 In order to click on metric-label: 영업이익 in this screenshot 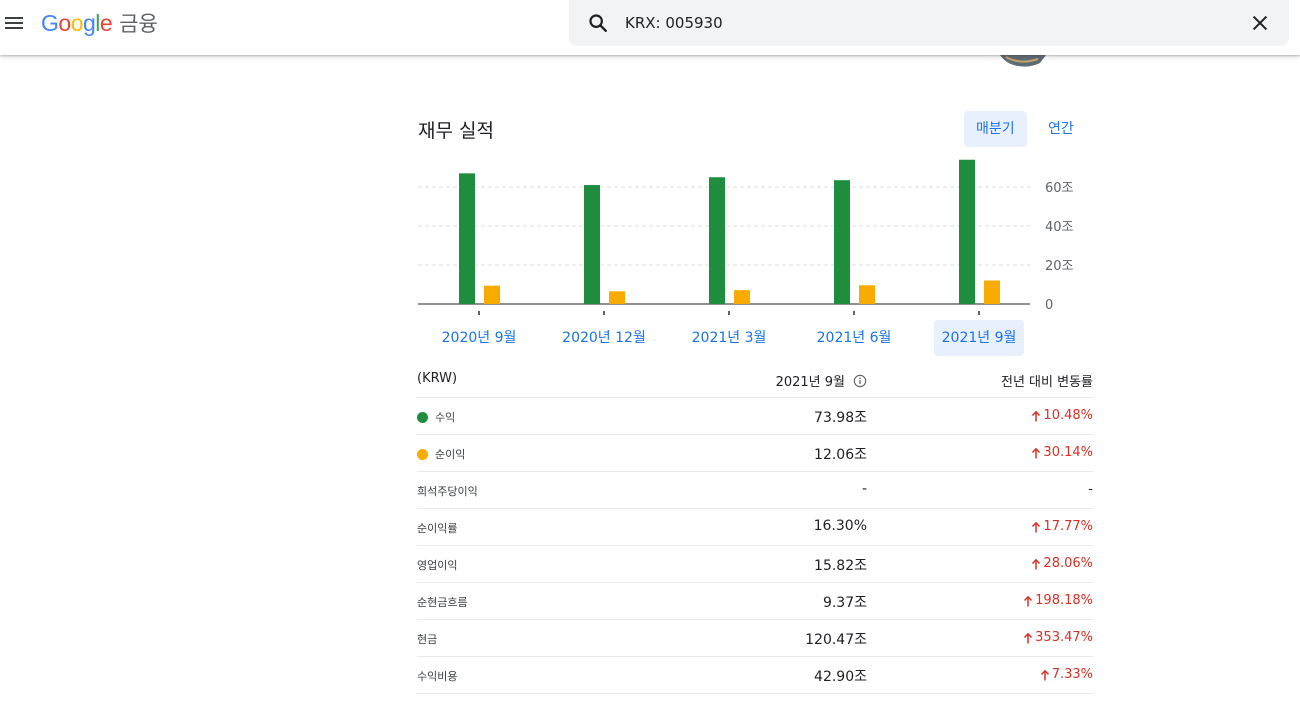, I will do `click(437, 565)`.